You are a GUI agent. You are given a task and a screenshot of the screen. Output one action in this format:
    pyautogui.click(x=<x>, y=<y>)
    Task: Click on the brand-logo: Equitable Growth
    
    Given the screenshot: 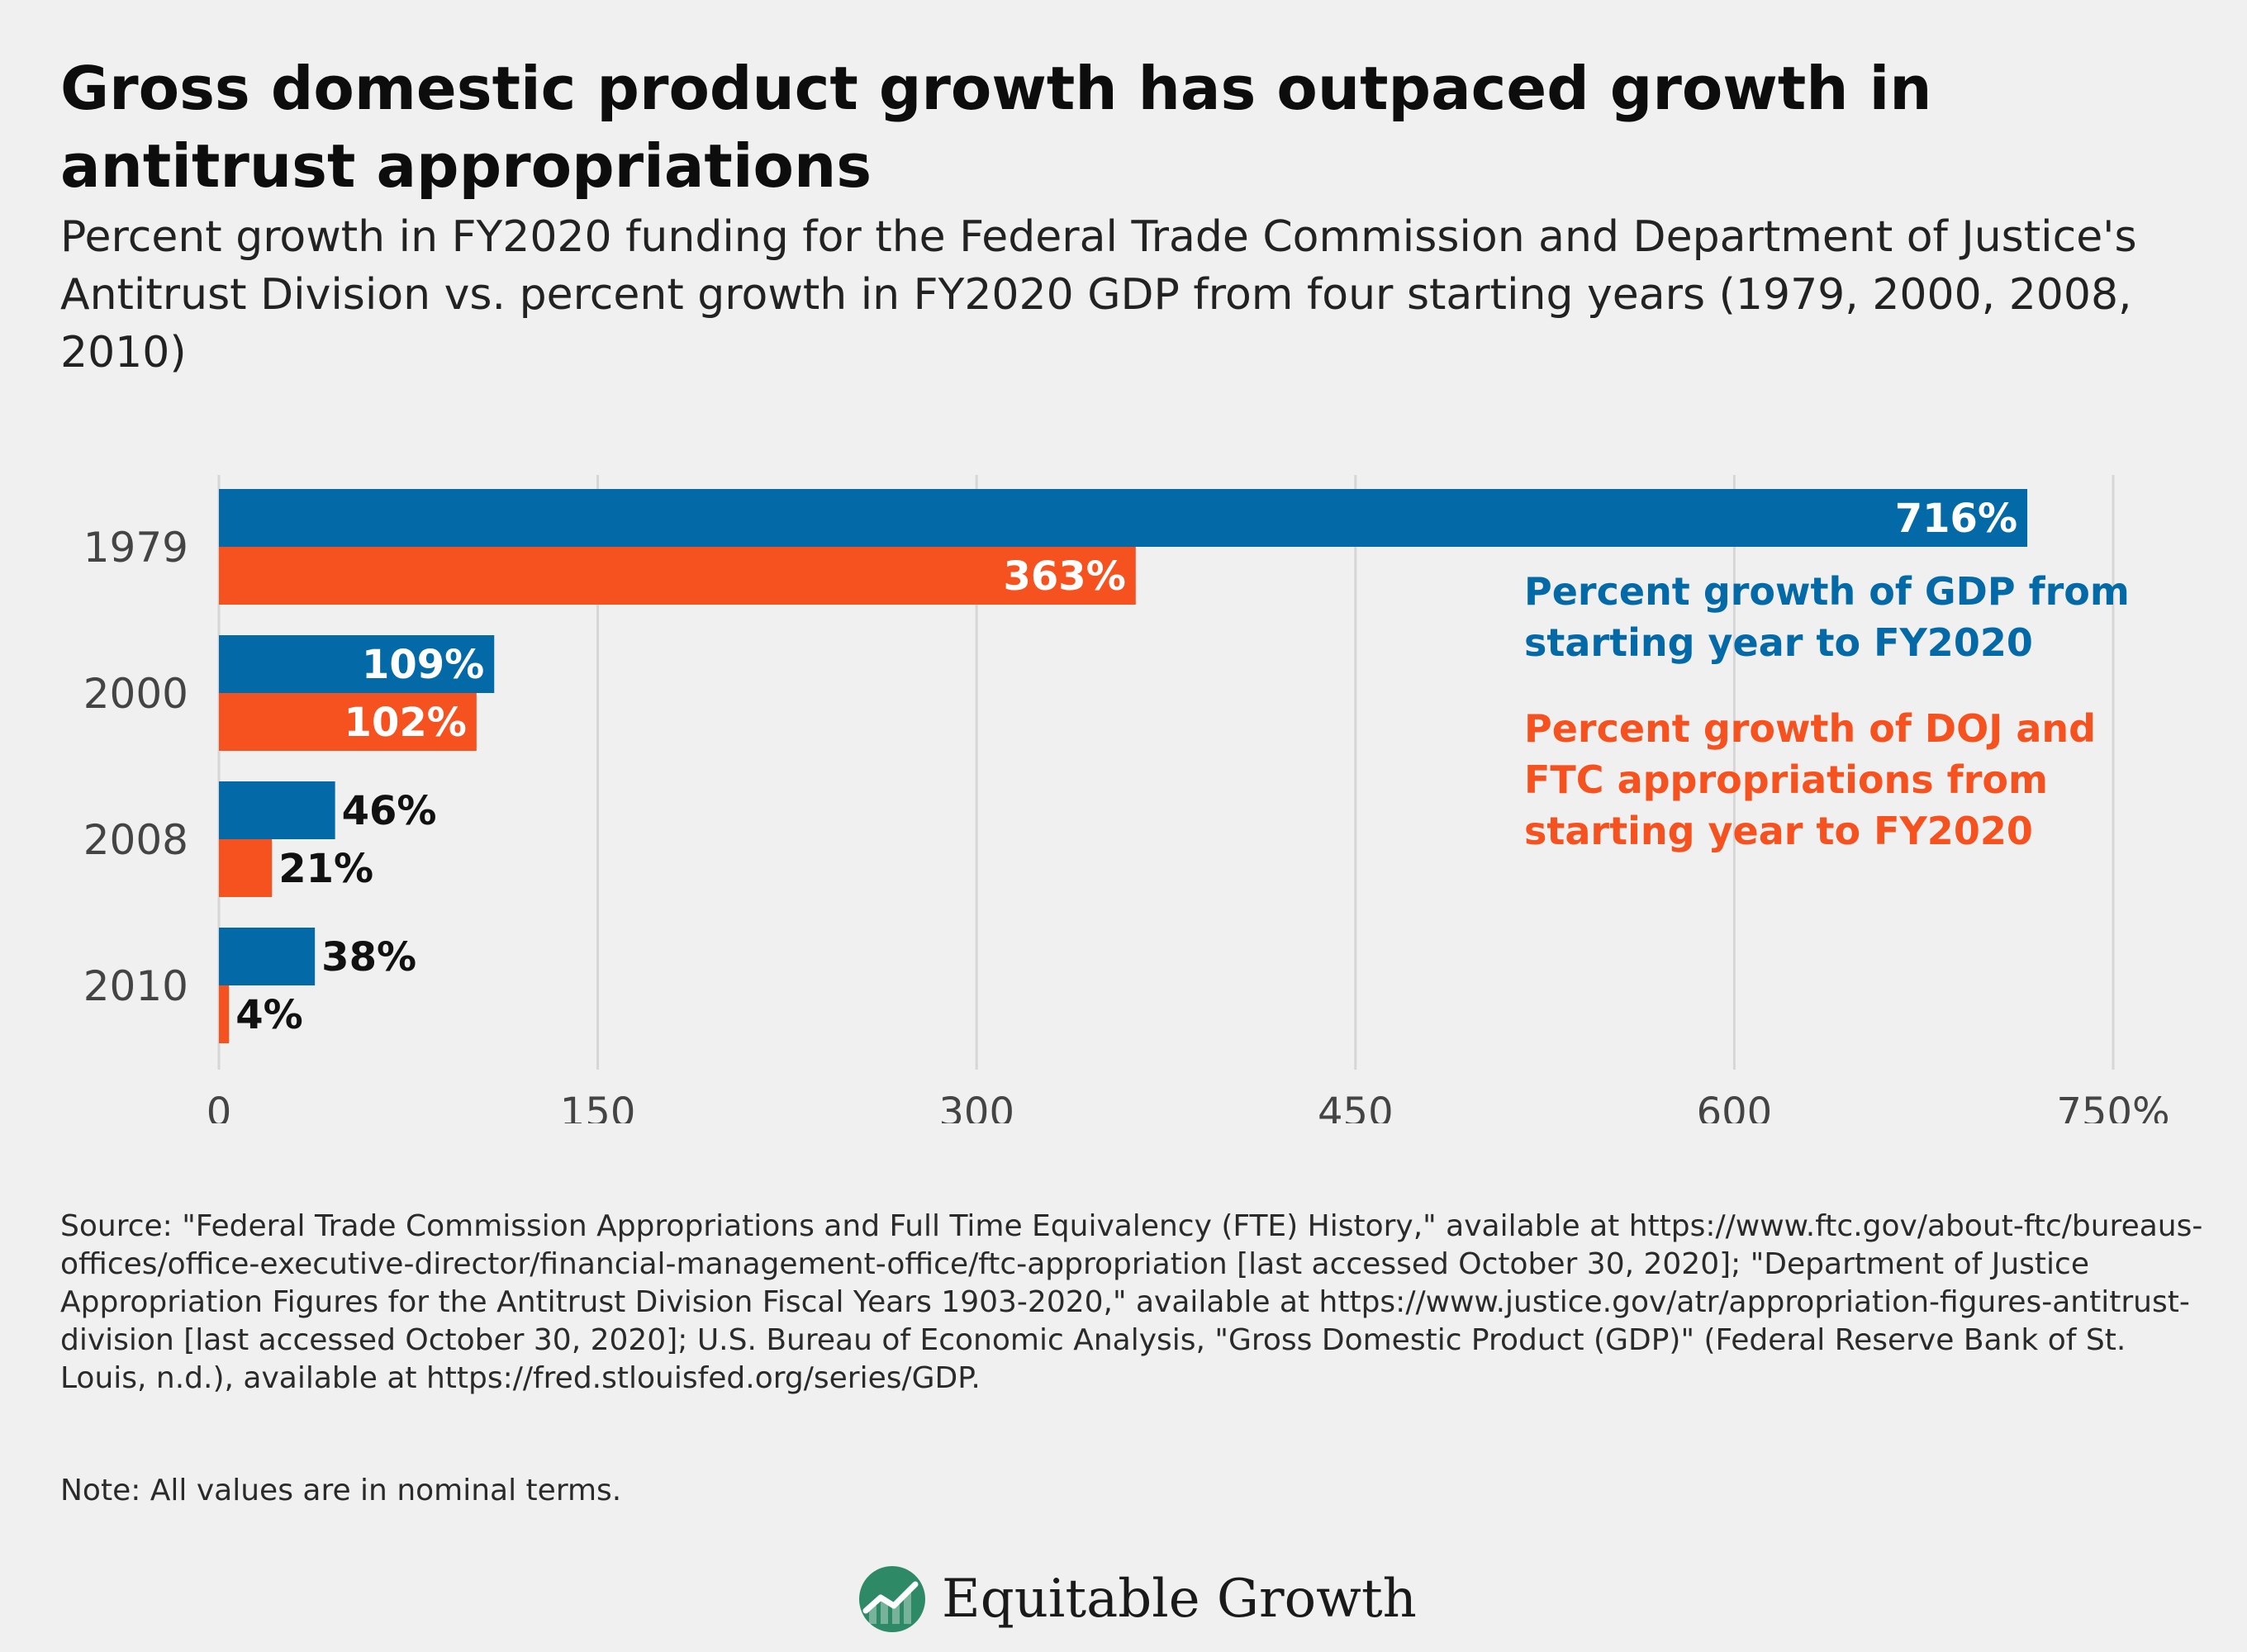 What is the action you would take?
    pyautogui.click(x=1137, y=1599)
    